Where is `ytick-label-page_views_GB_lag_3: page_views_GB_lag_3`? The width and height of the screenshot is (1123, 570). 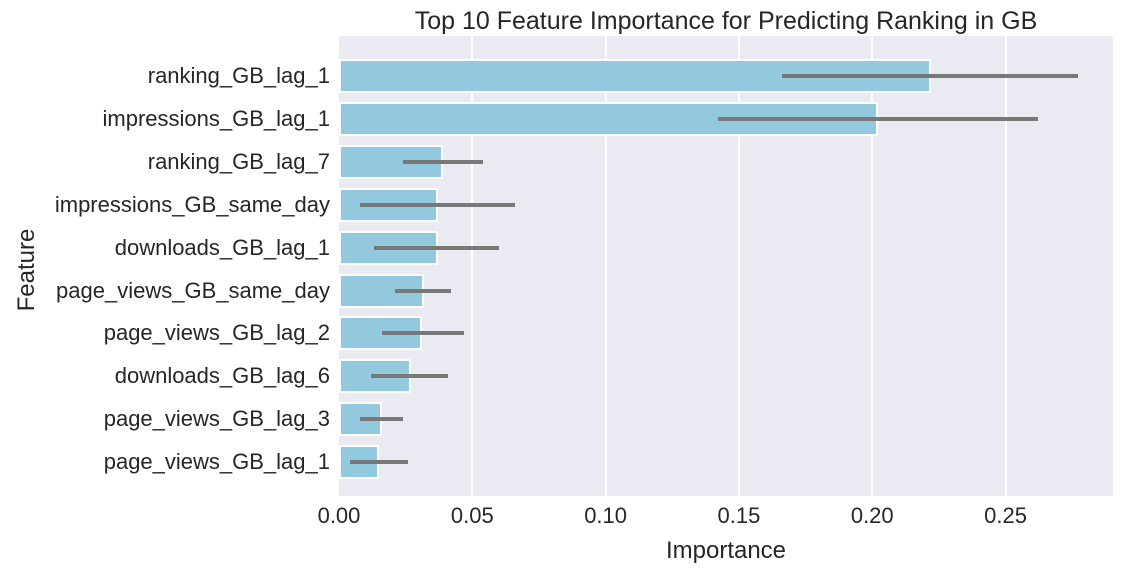
ytick-label-page_views_GB_lag_3: page_views_GB_lag_3 is located at coordinates (216, 419).